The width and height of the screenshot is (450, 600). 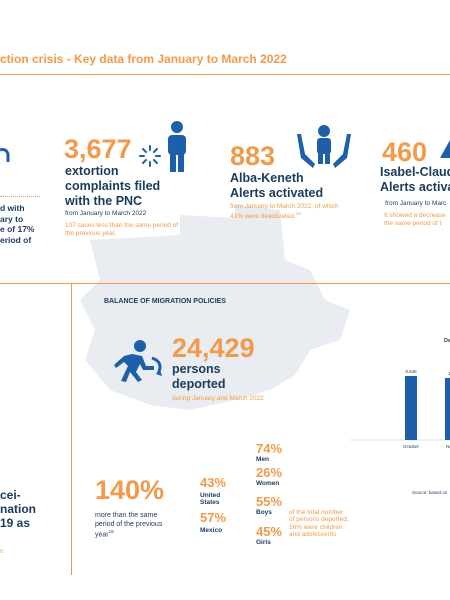 I want to click on isabel-note-line1: It showed a decrease, so click(x=415, y=215).